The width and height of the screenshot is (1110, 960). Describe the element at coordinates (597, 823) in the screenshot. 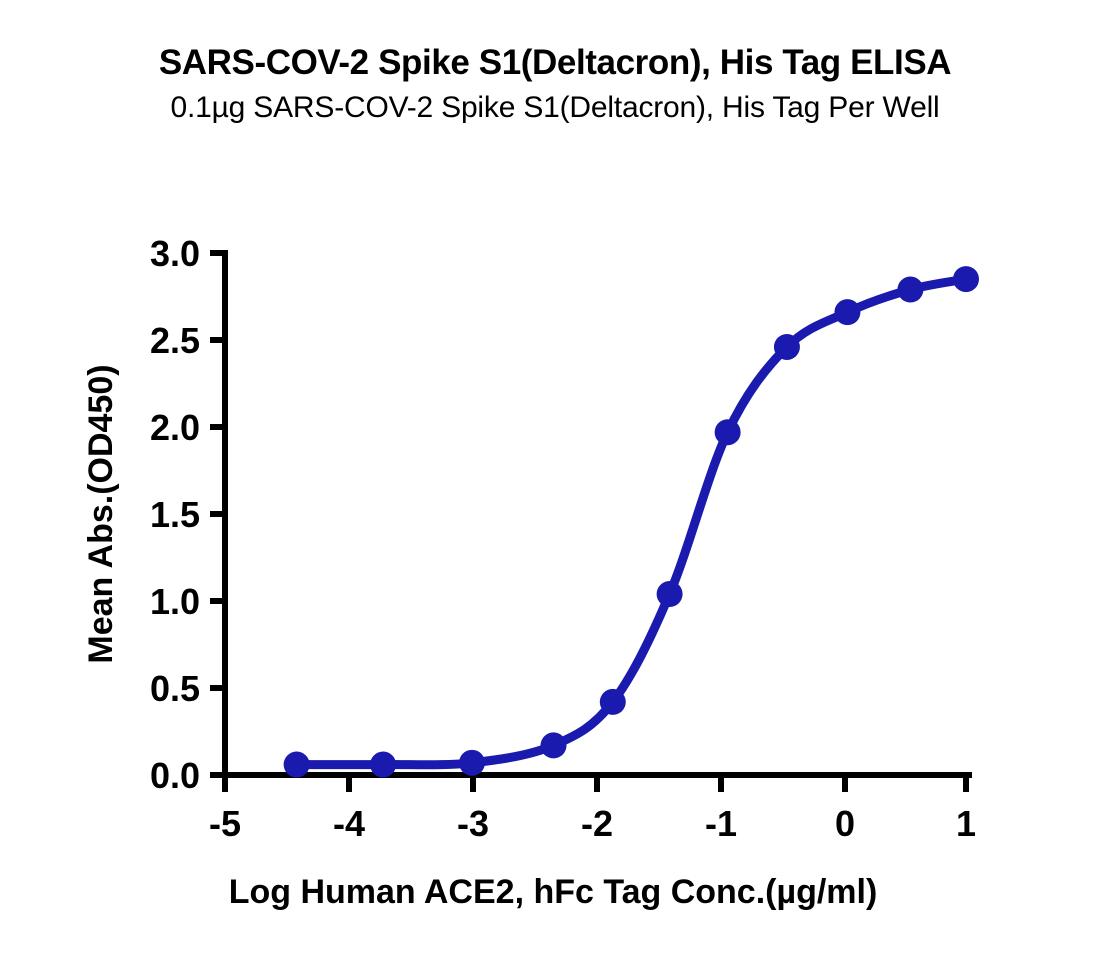

I see `x-tick-label-3: -2` at that location.